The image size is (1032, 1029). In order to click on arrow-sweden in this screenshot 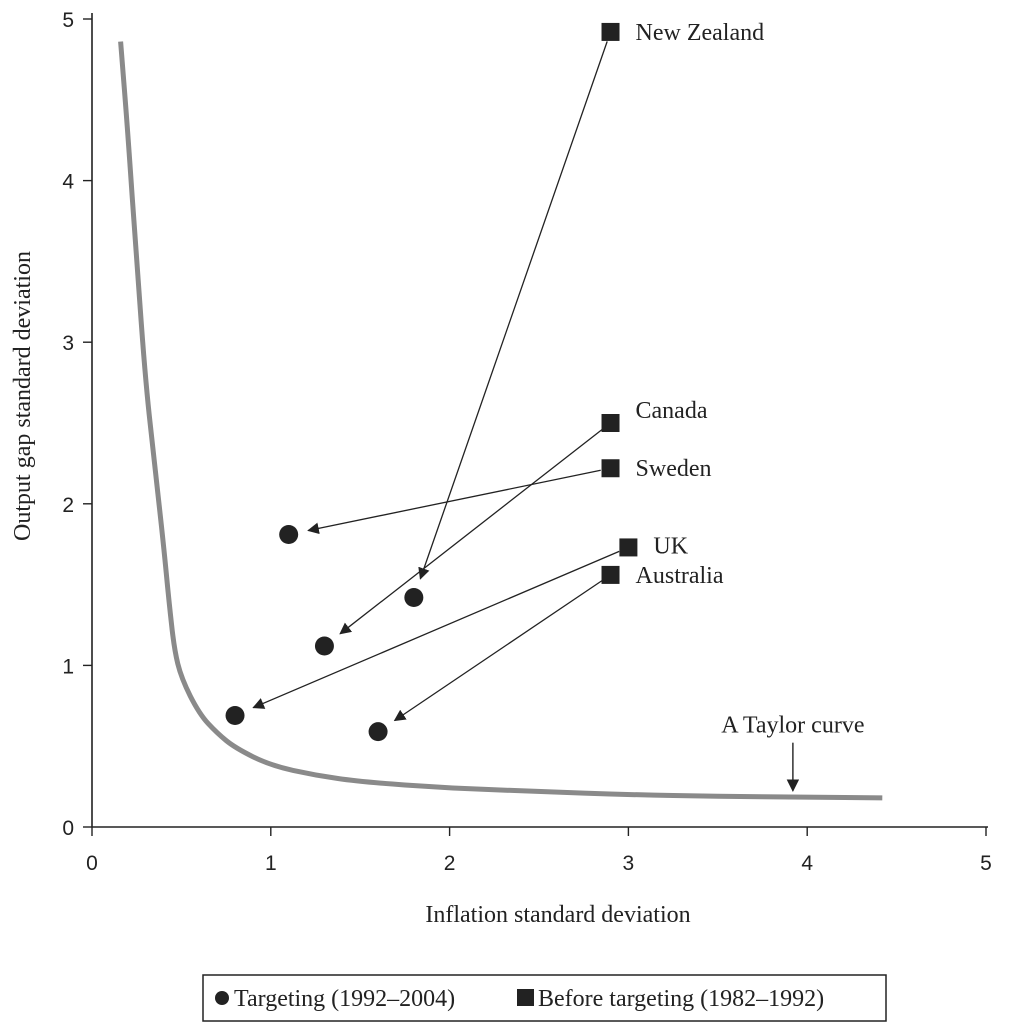, I will do `click(454, 502)`.